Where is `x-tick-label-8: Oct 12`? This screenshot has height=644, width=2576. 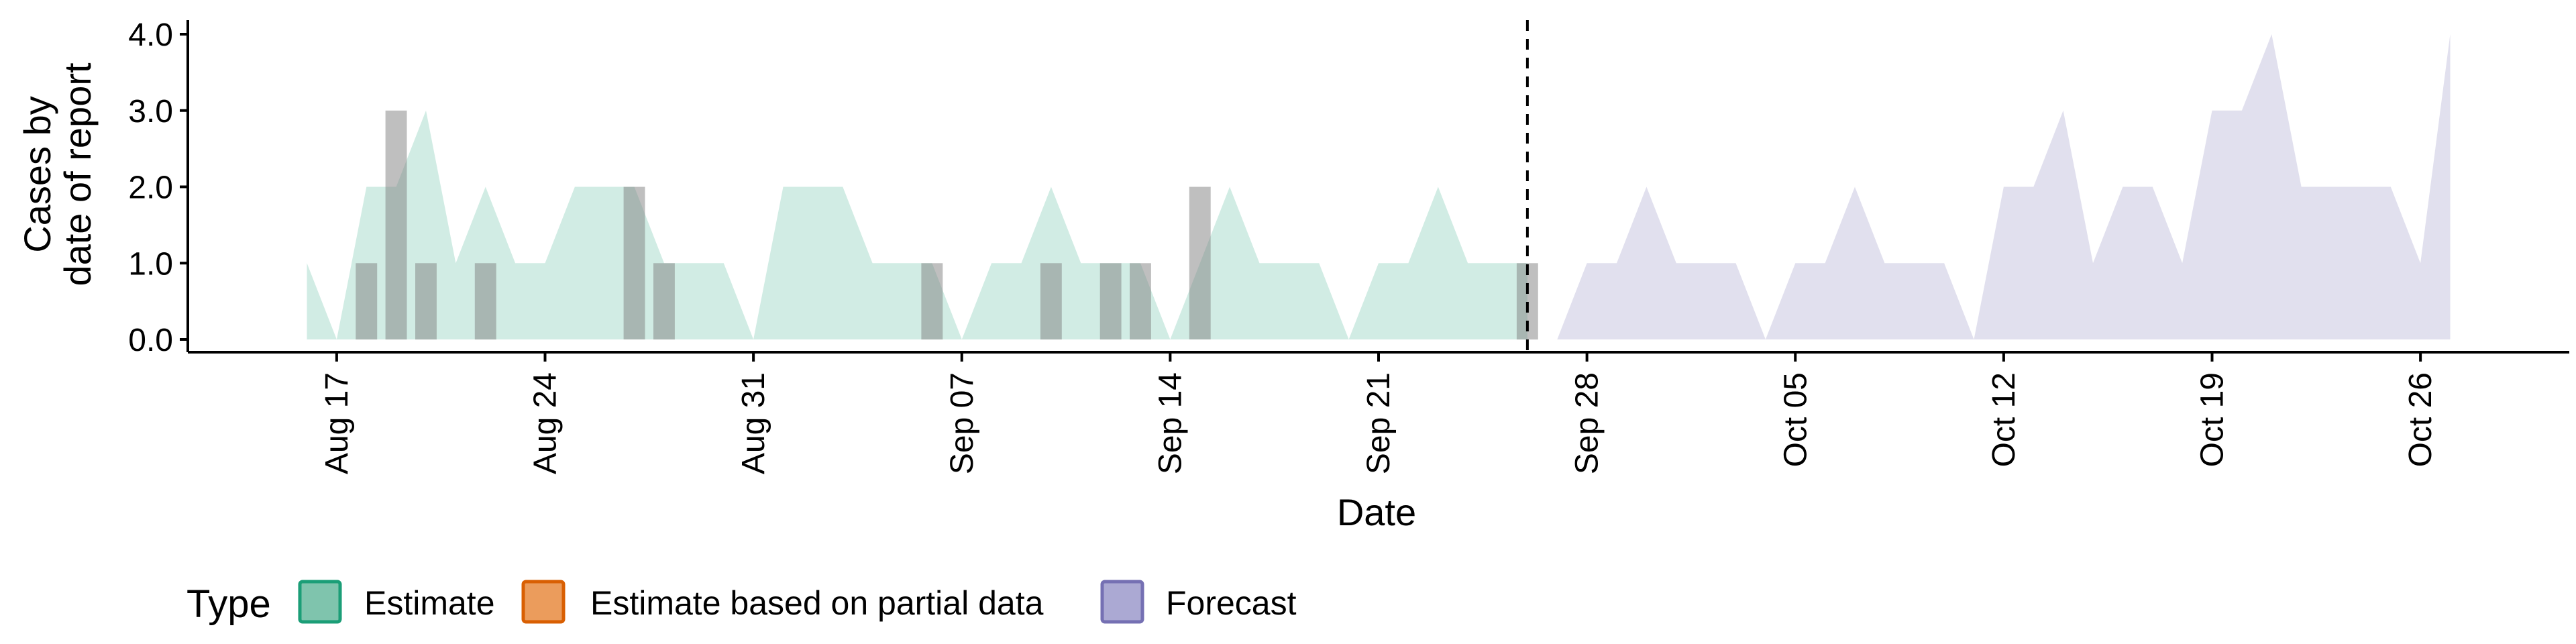
x-tick-label-8: Oct 12 is located at coordinates (2004, 419).